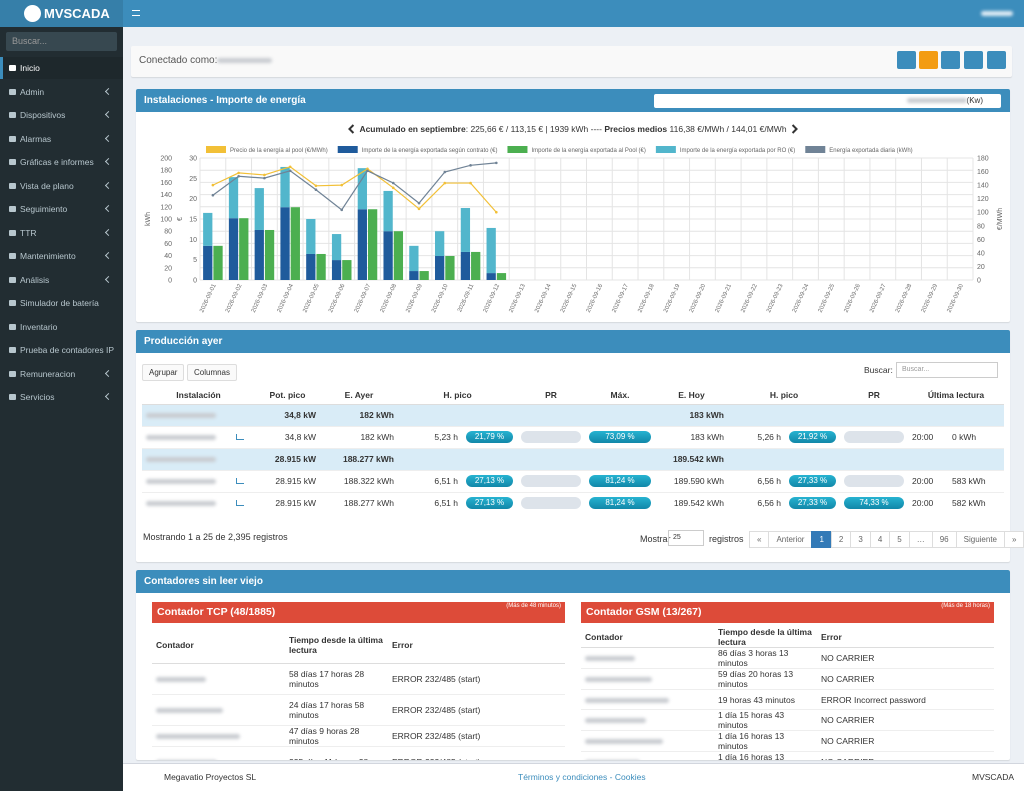 The height and width of the screenshot is (791, 1024). What do you see at coordinates (489, 481) in the screenshot?
I see `progress-bar: 27,13 %` at bounding box center [489, 481].